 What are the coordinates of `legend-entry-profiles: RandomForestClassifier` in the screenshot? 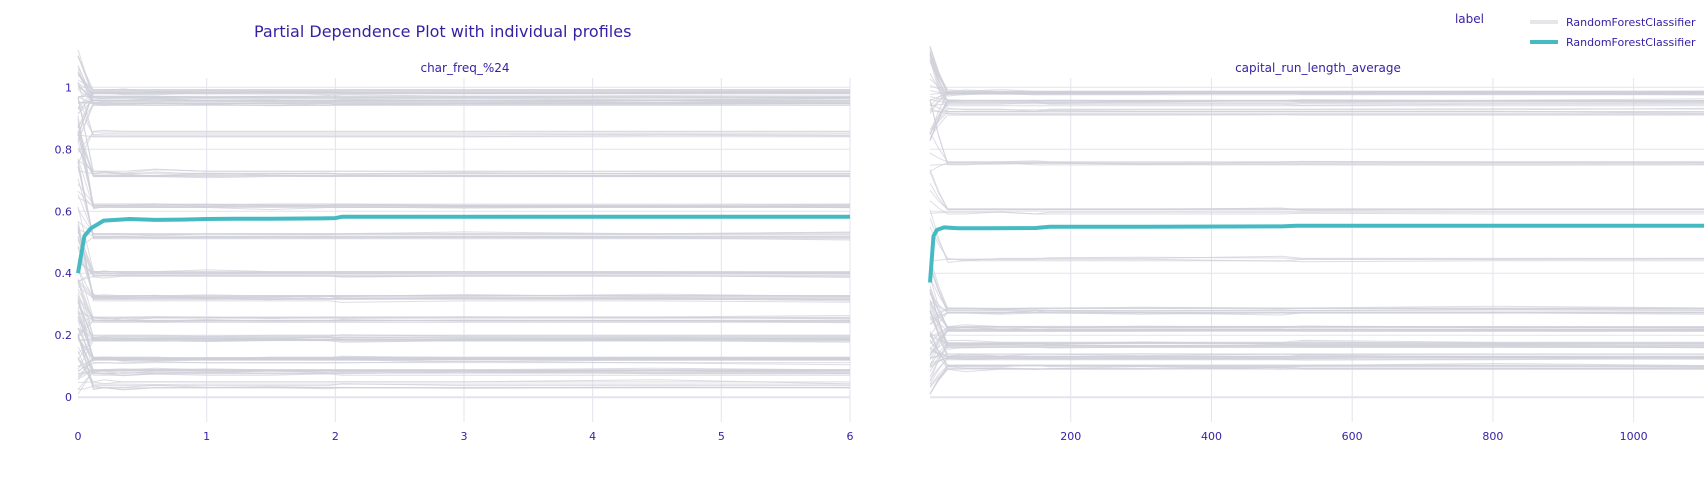 It's located at (1631, 22).